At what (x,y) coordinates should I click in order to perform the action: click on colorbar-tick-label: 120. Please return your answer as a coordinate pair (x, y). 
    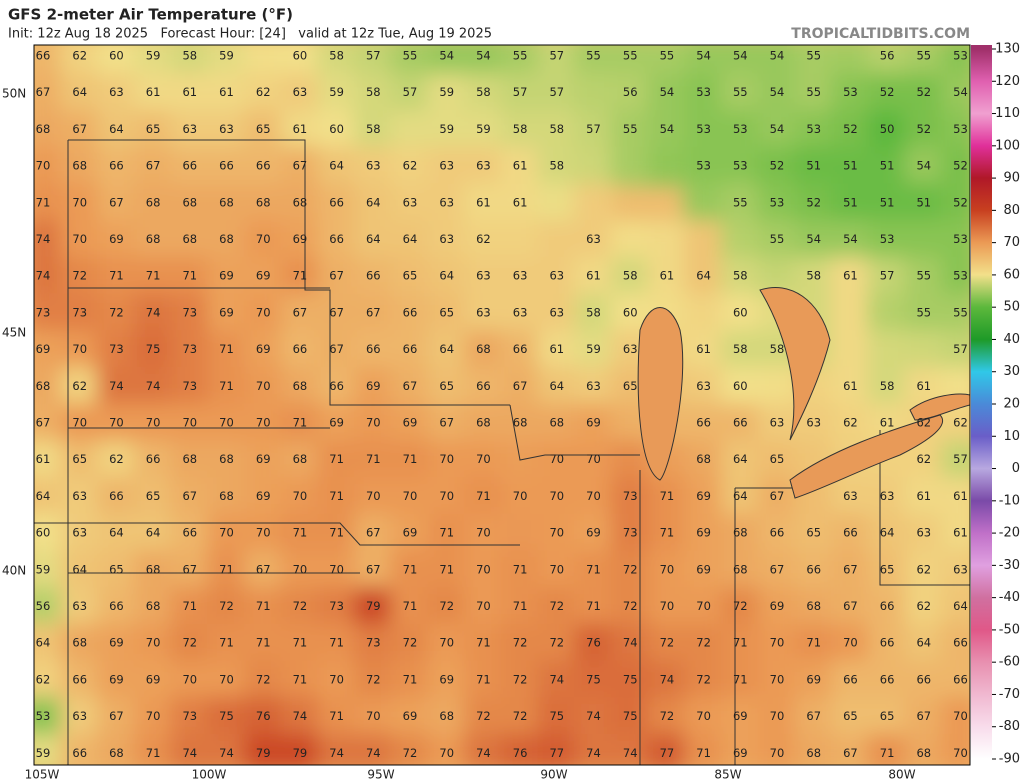
    Looking at the image, I should click on (1007, 81).